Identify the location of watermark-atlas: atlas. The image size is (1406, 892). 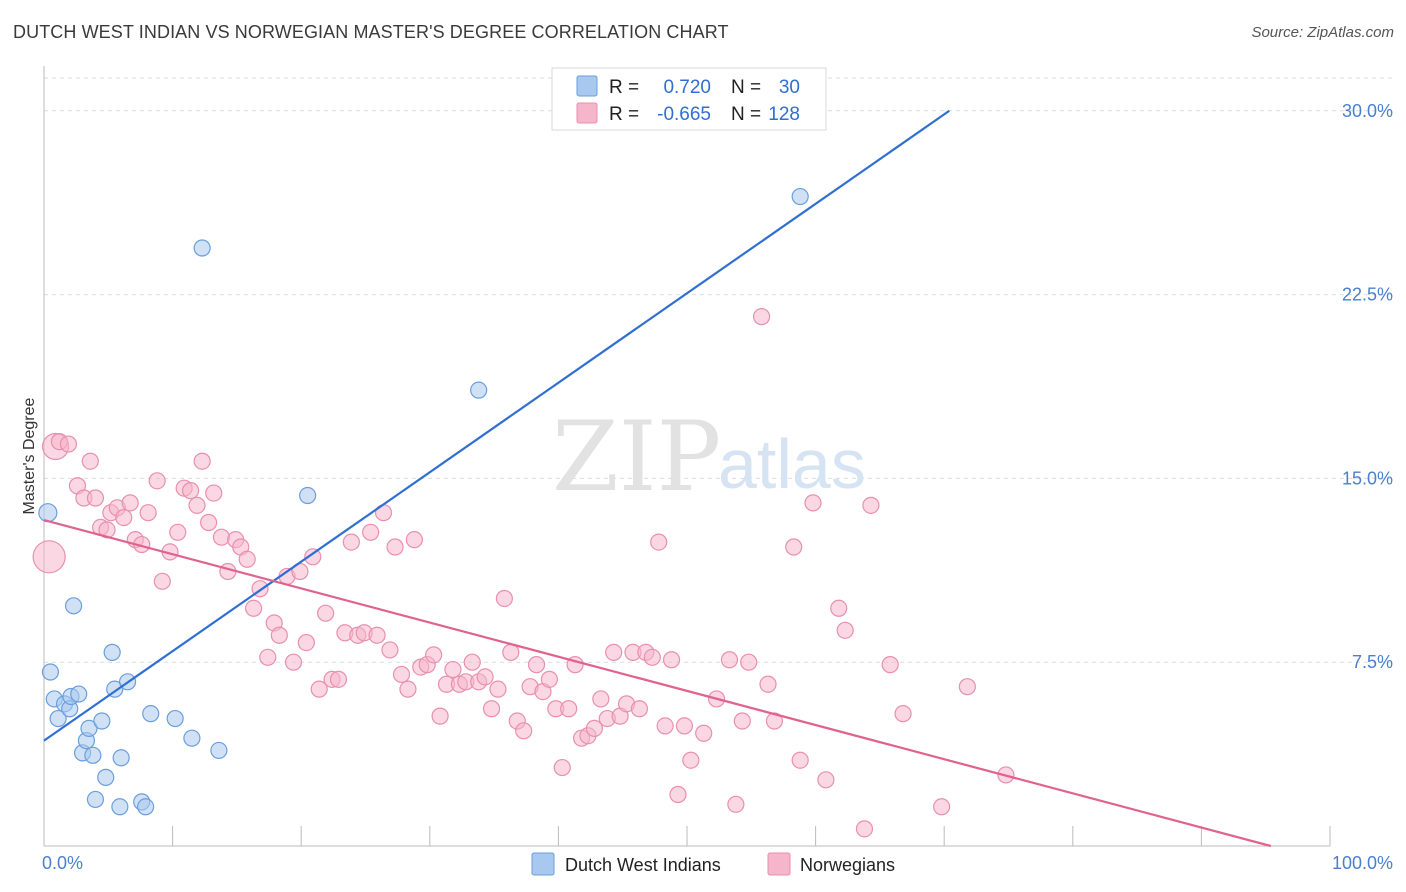
(792, 464).